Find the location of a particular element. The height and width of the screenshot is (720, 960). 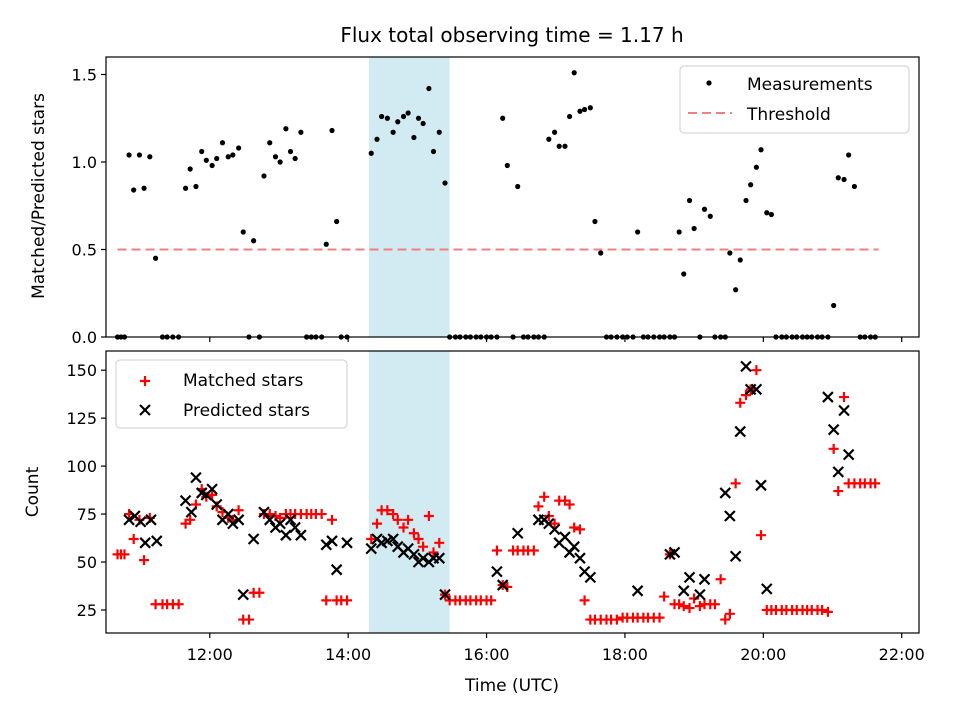

legend-label-threshold: Threshold is located at coordinates (788, 115).